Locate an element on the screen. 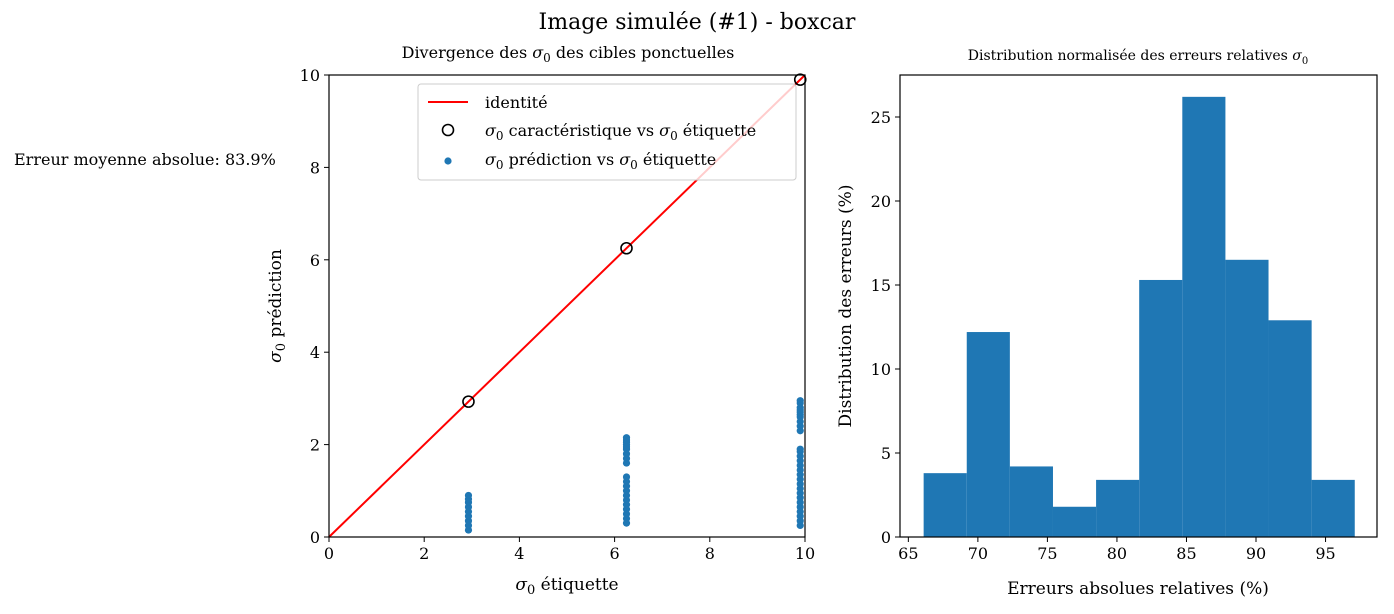  y-tick-label: 6 is located at coordinates (315, 260).